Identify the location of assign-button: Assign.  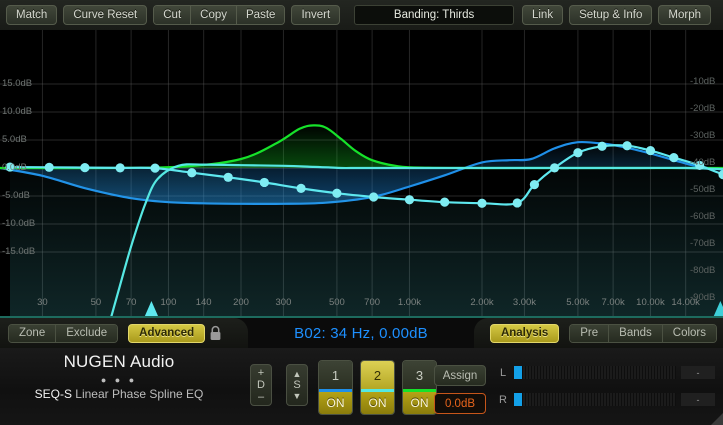
(460, 375).